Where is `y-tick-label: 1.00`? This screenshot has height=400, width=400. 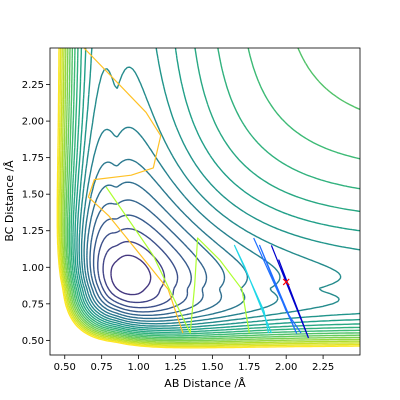
y-tick-label: 1.00 is located at coordinates (33, 268).